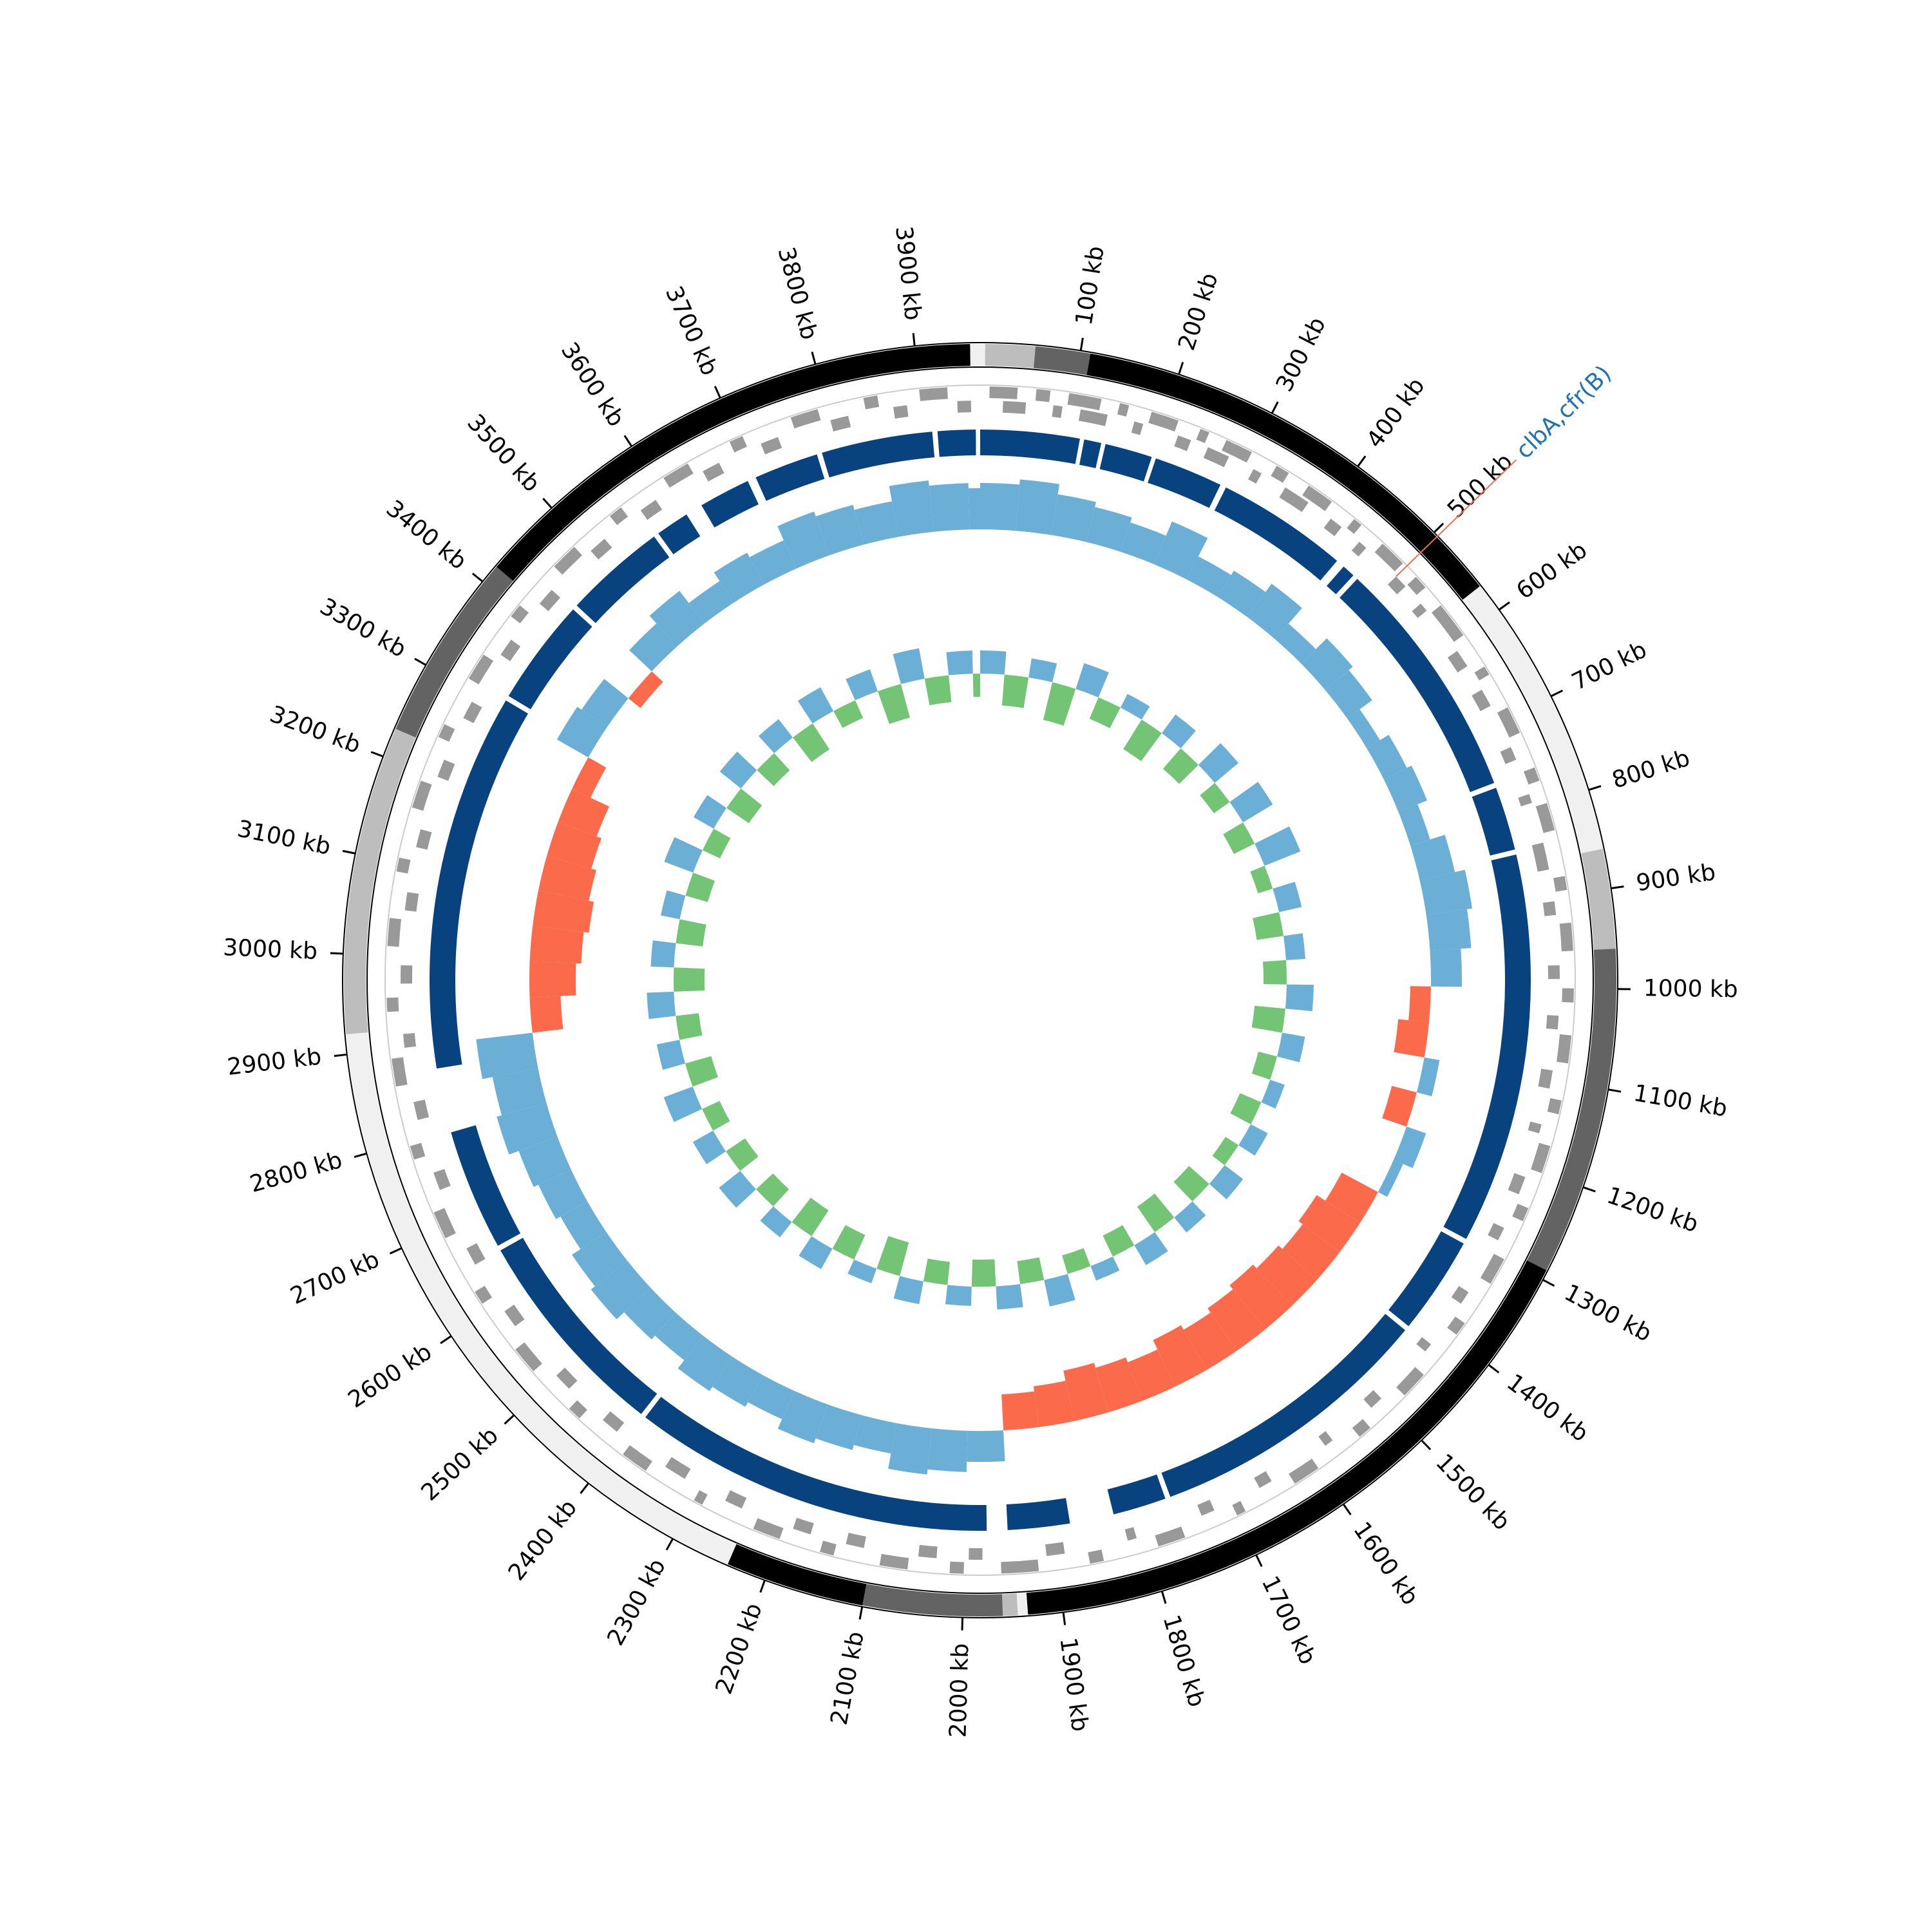 This screenshot has width=1932, height=1932. I want to click on tick-label: 2000 kb, so click(959, 1690).